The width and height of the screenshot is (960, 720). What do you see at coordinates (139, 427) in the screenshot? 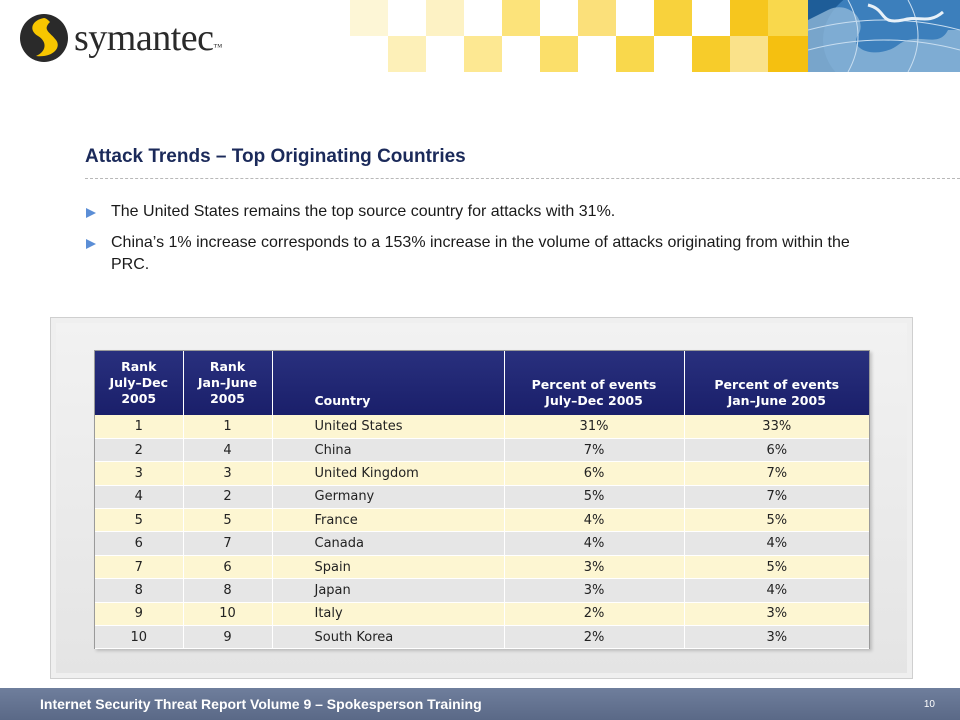
I see `cell-rank-jul: 1` at bounding box center [139, 427].